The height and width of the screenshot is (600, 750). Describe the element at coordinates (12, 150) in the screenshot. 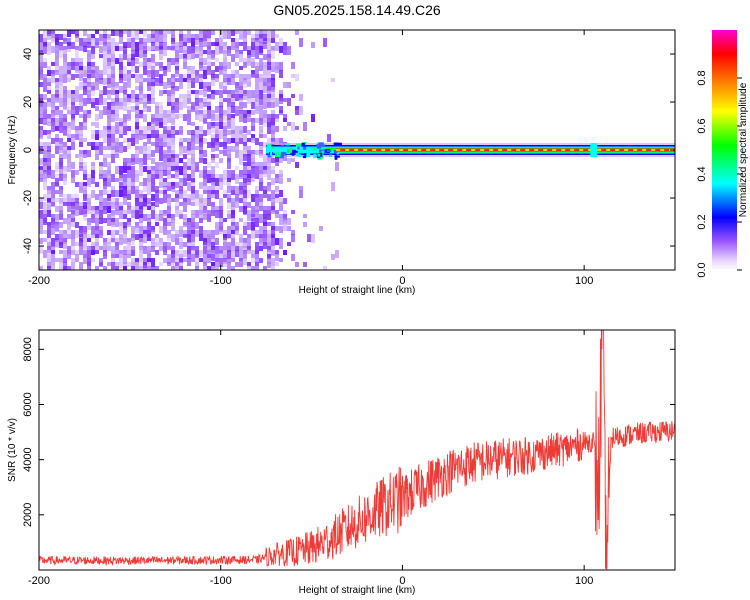

I see `spectrogram-ylabel: Frequency (Hz)` at that location.